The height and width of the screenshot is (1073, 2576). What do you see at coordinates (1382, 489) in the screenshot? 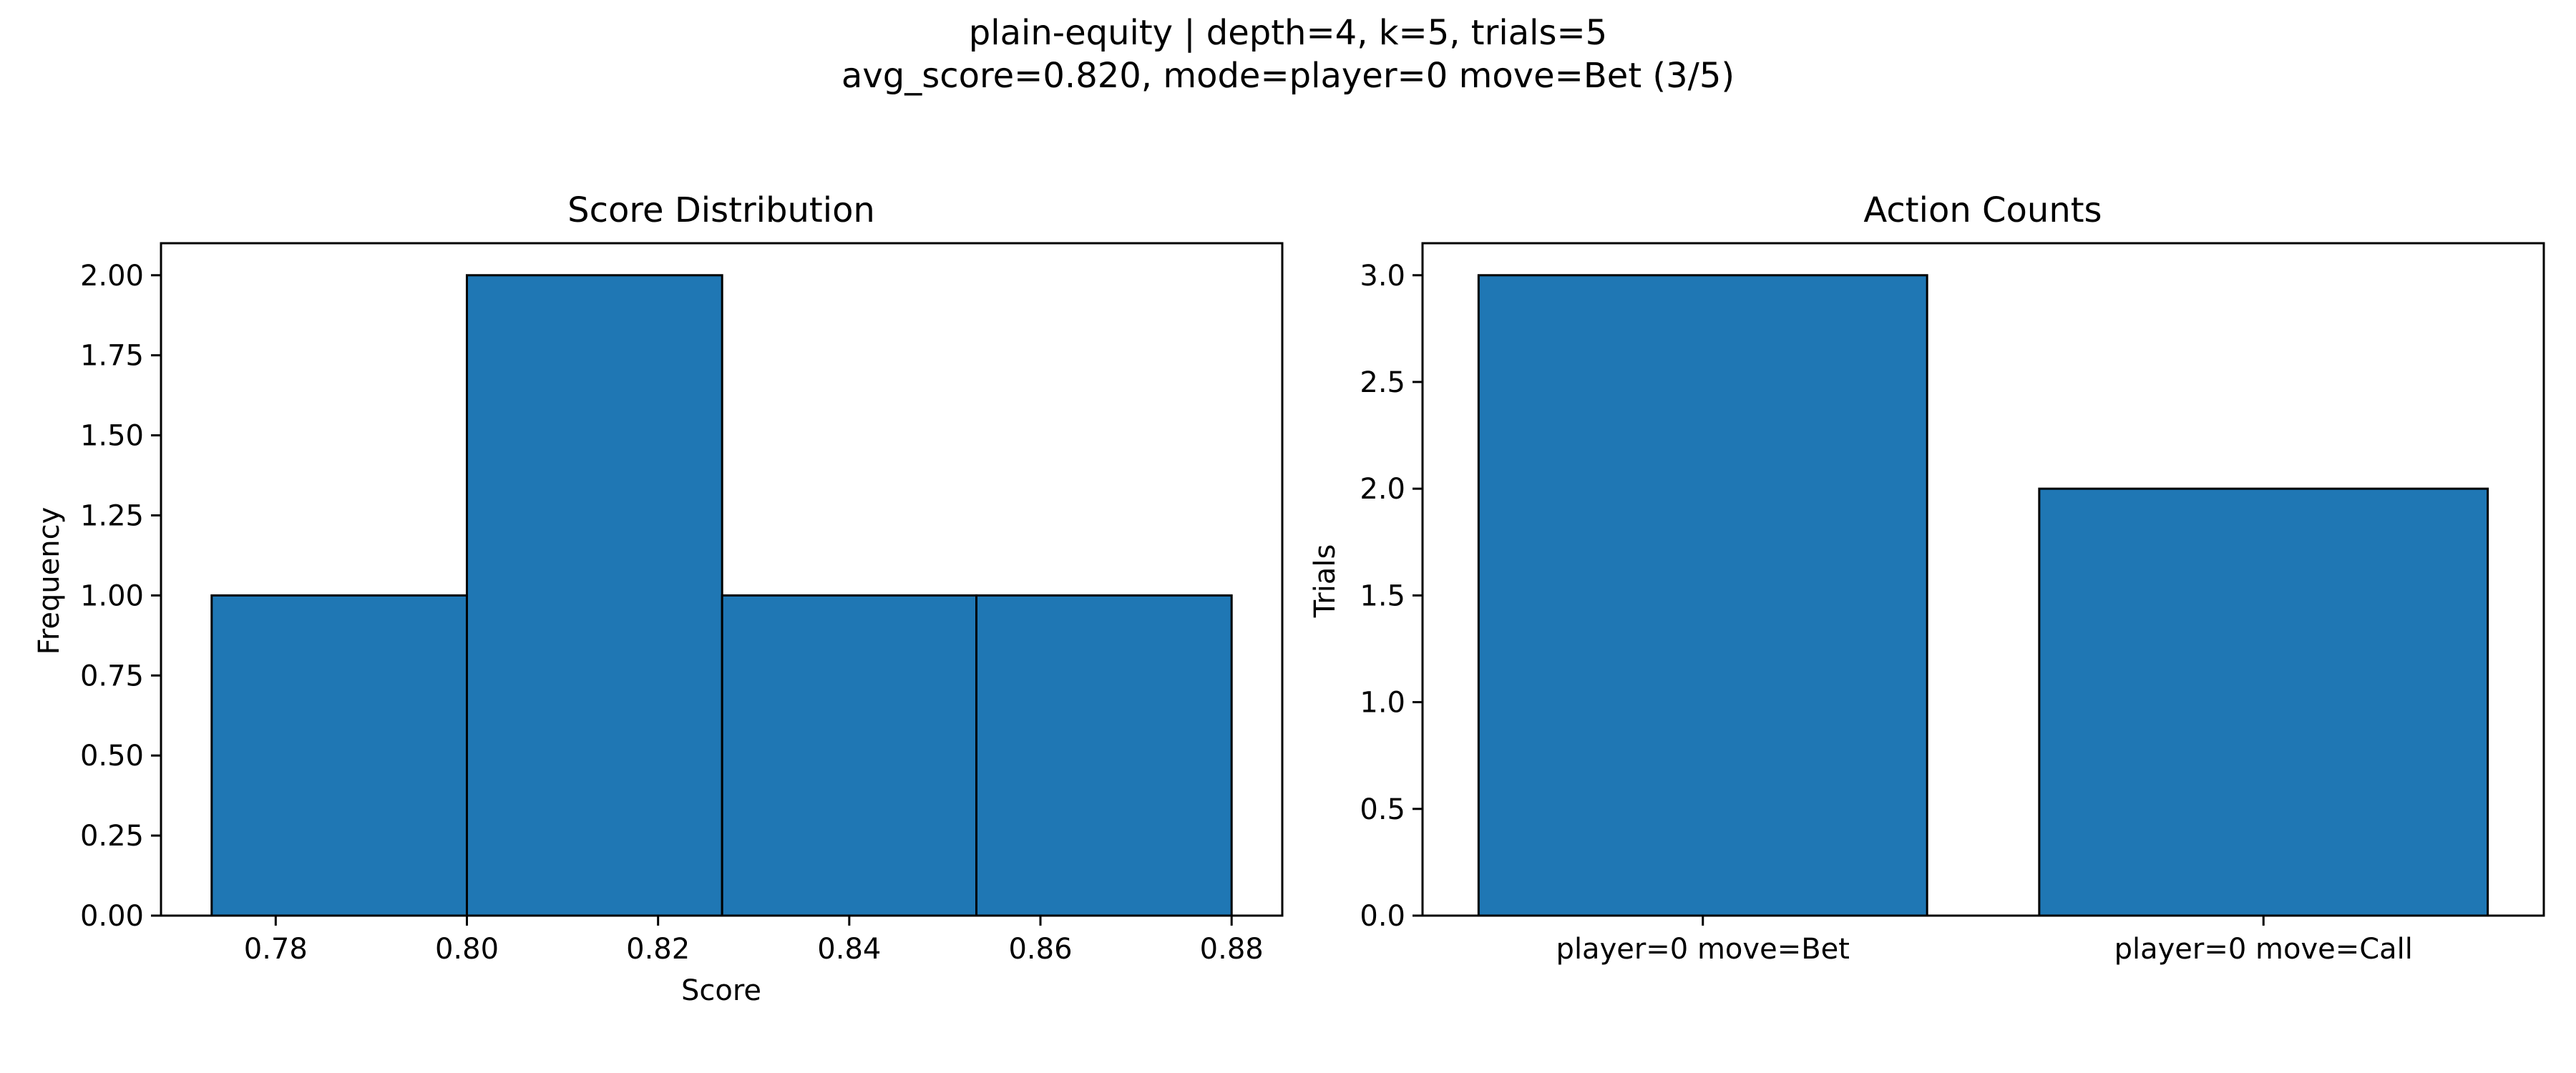
I see `action-counts-ytick-label: 2.0` at bounding box center [1382, 489].